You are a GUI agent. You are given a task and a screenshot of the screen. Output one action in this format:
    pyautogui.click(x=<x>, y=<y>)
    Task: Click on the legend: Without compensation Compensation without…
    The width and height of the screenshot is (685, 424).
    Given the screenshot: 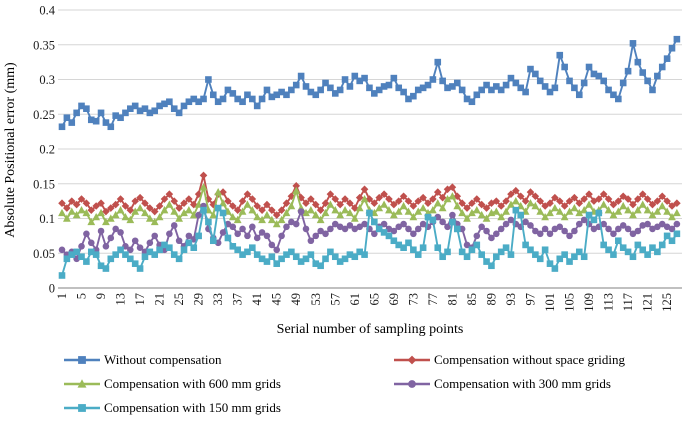 What is the action you would take?
    pyautogui.click(x=370, y=384)
    